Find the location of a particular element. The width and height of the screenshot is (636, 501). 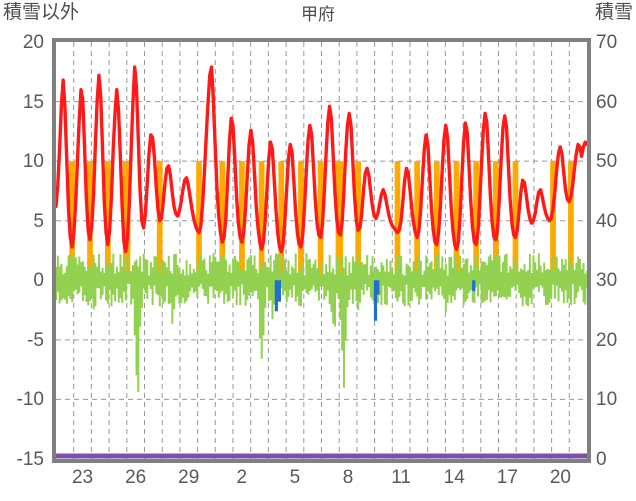

x-axis-tick-7: 14 is located at coordinates (454, 477).